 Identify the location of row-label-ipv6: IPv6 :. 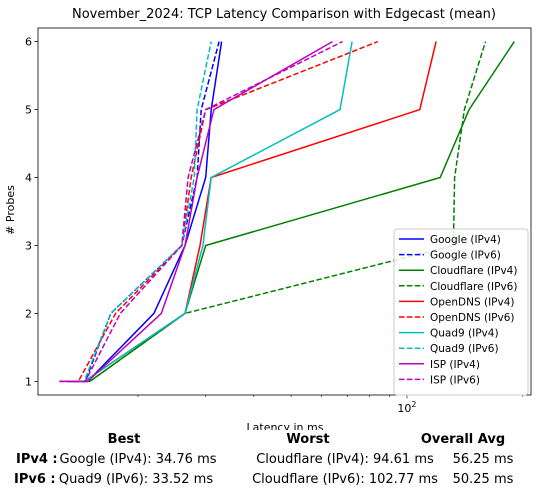
(35, 479).